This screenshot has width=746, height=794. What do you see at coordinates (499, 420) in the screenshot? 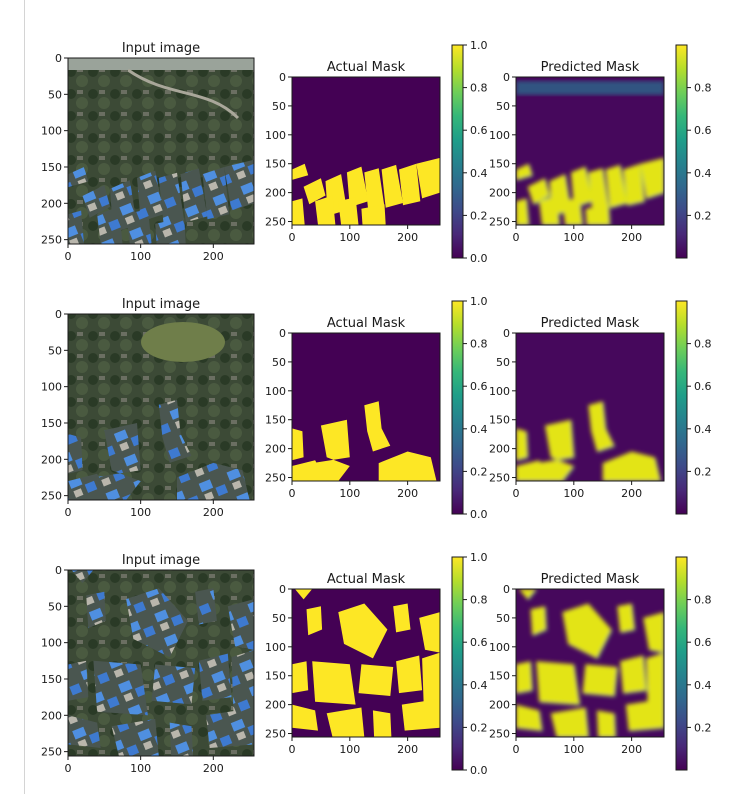
I see `predicted-mask-axis-ytick-label: 150` at bounding box center [499, 420].